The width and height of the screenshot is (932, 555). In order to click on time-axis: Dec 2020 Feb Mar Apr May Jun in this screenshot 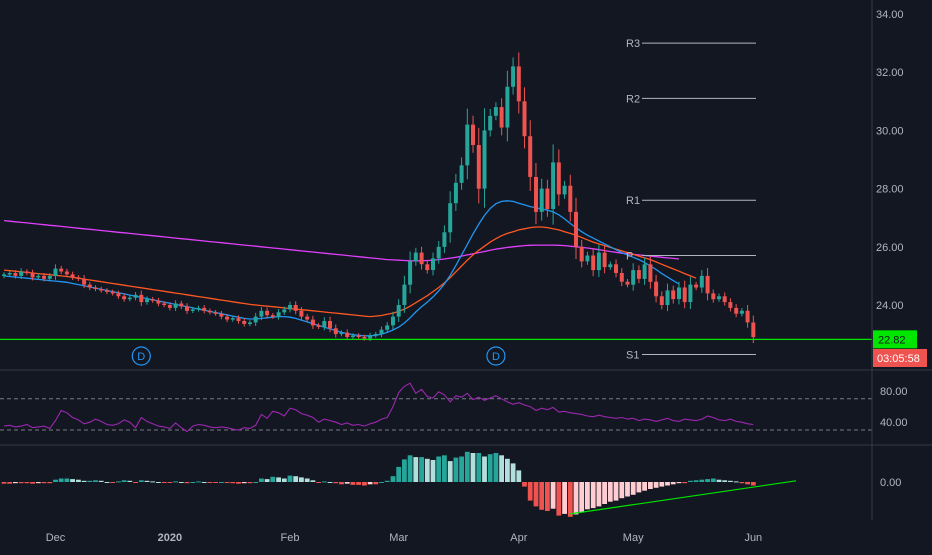, I will do `click(404, 538)`.